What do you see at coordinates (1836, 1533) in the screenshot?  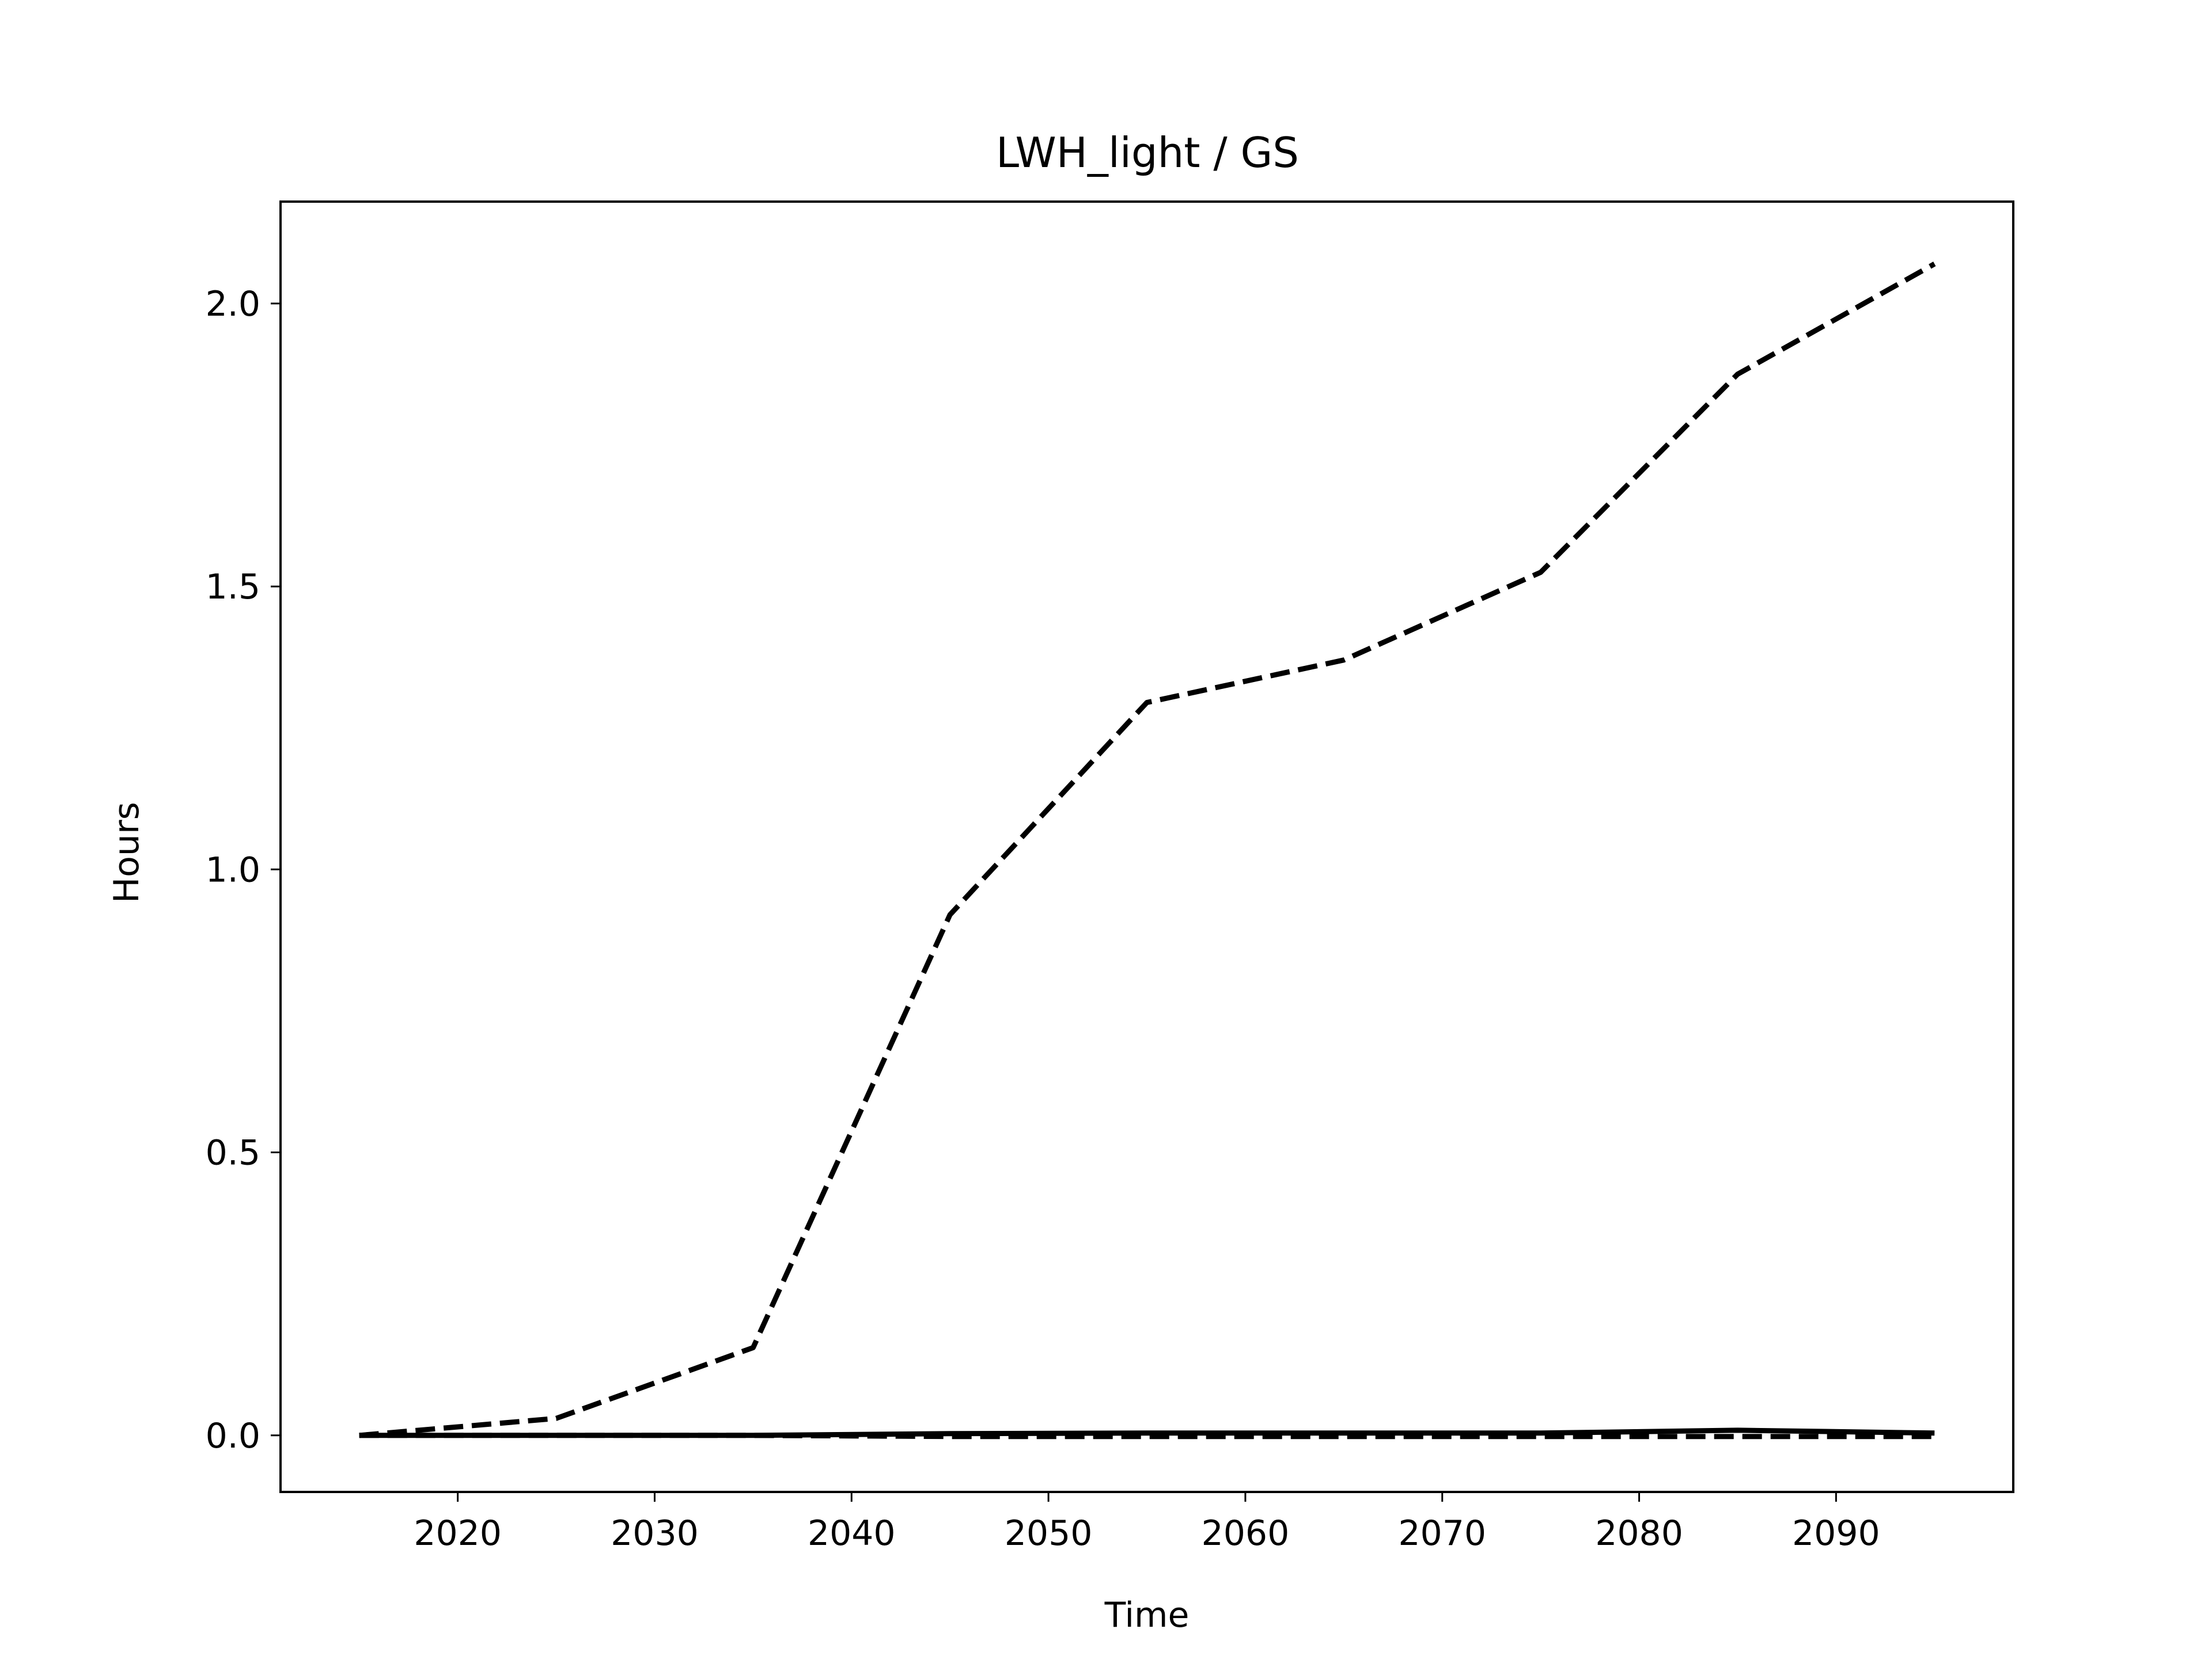 I see `x-tick-label: 2090` at bounding box center [1836, 1533].